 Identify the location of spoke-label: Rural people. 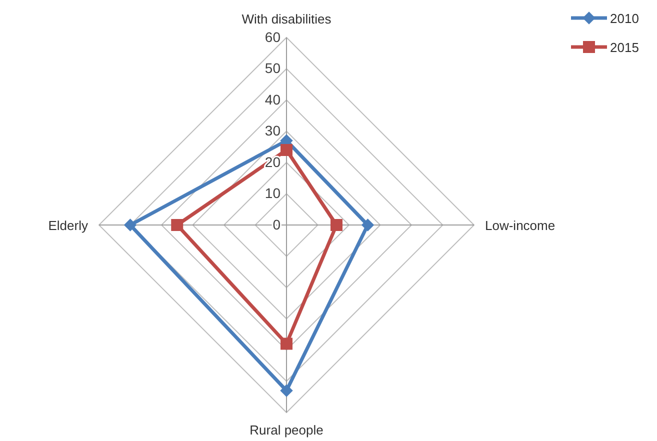
(287, 430).